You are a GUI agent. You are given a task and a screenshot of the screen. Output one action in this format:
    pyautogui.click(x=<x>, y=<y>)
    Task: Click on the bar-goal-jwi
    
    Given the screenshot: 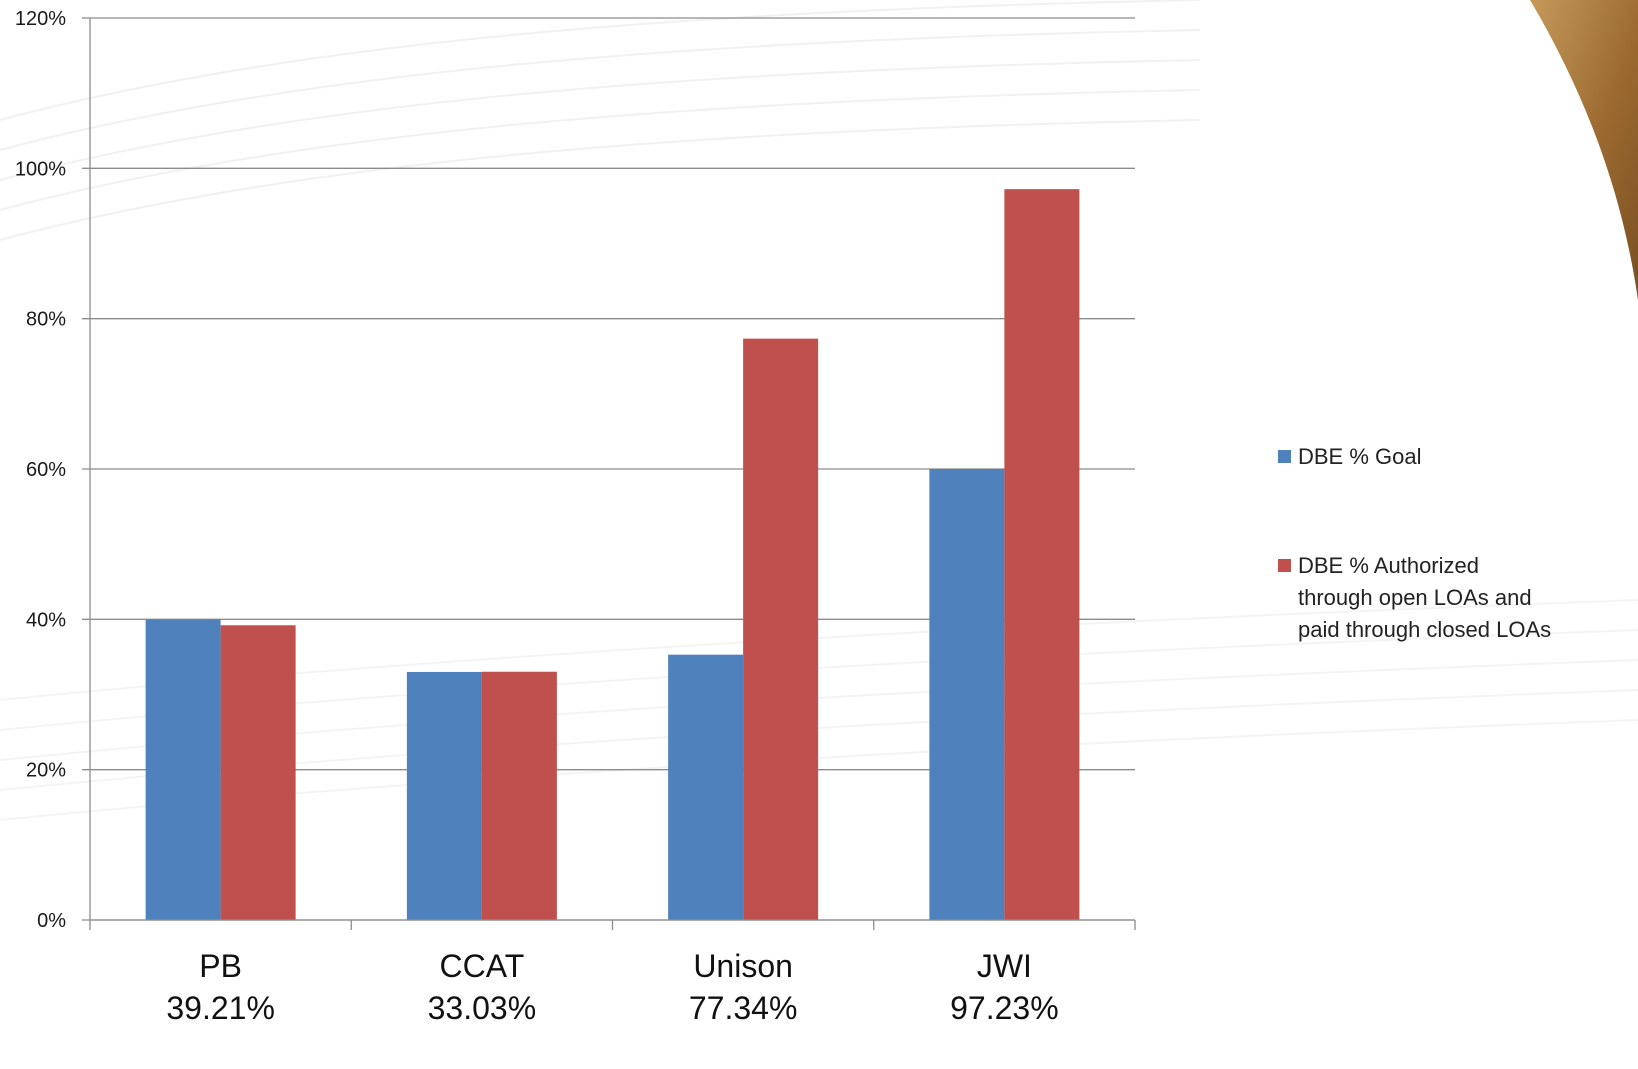 What is the action you would take?
    pyautogui.click(x=967, y=694)
    